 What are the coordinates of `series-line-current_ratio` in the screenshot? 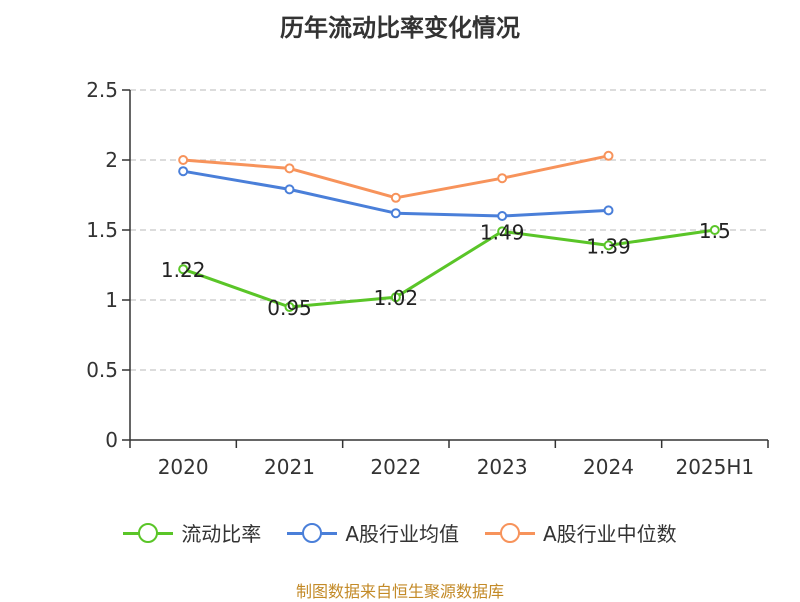 It's located at (449, 268).